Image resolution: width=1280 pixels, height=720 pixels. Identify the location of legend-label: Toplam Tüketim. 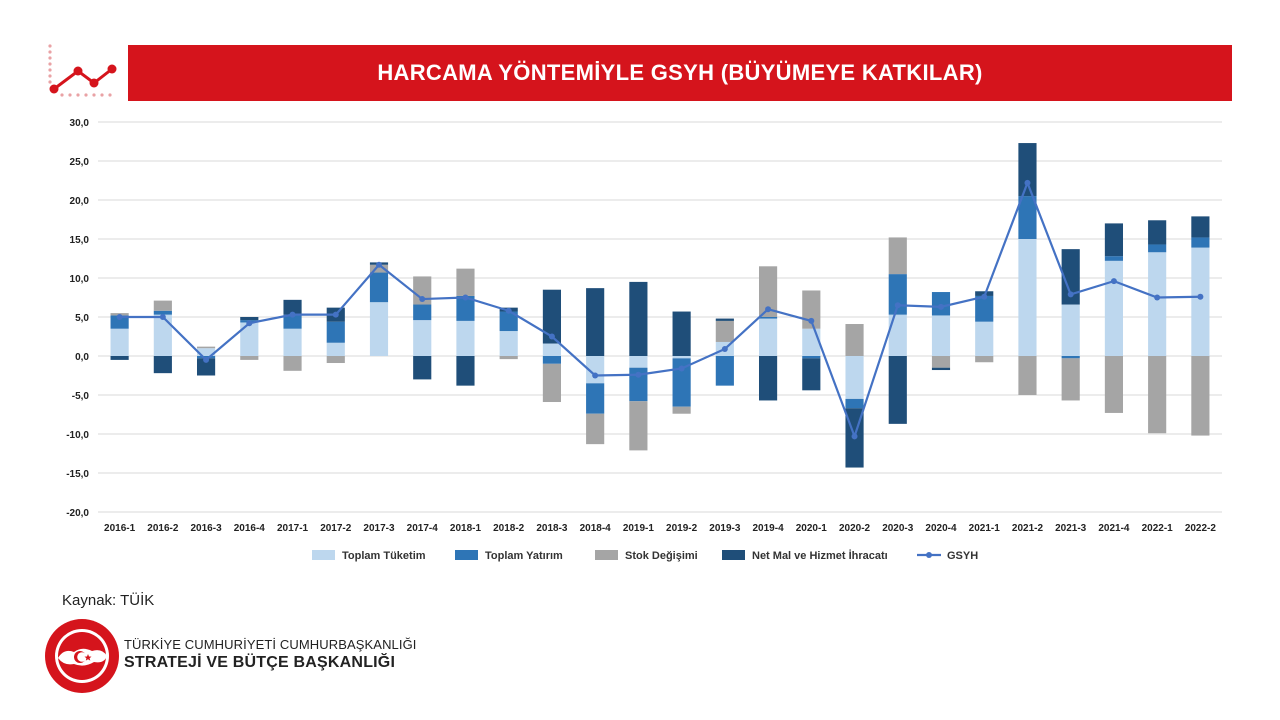
(384, 556).